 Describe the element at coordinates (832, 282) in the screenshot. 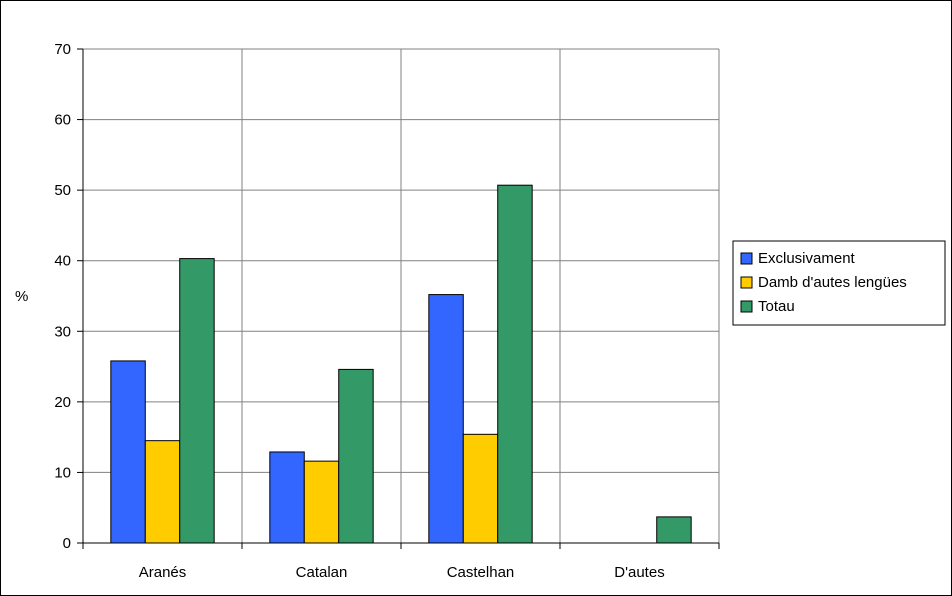

I see `legend-label: Damb d'autes lengües` at that location.